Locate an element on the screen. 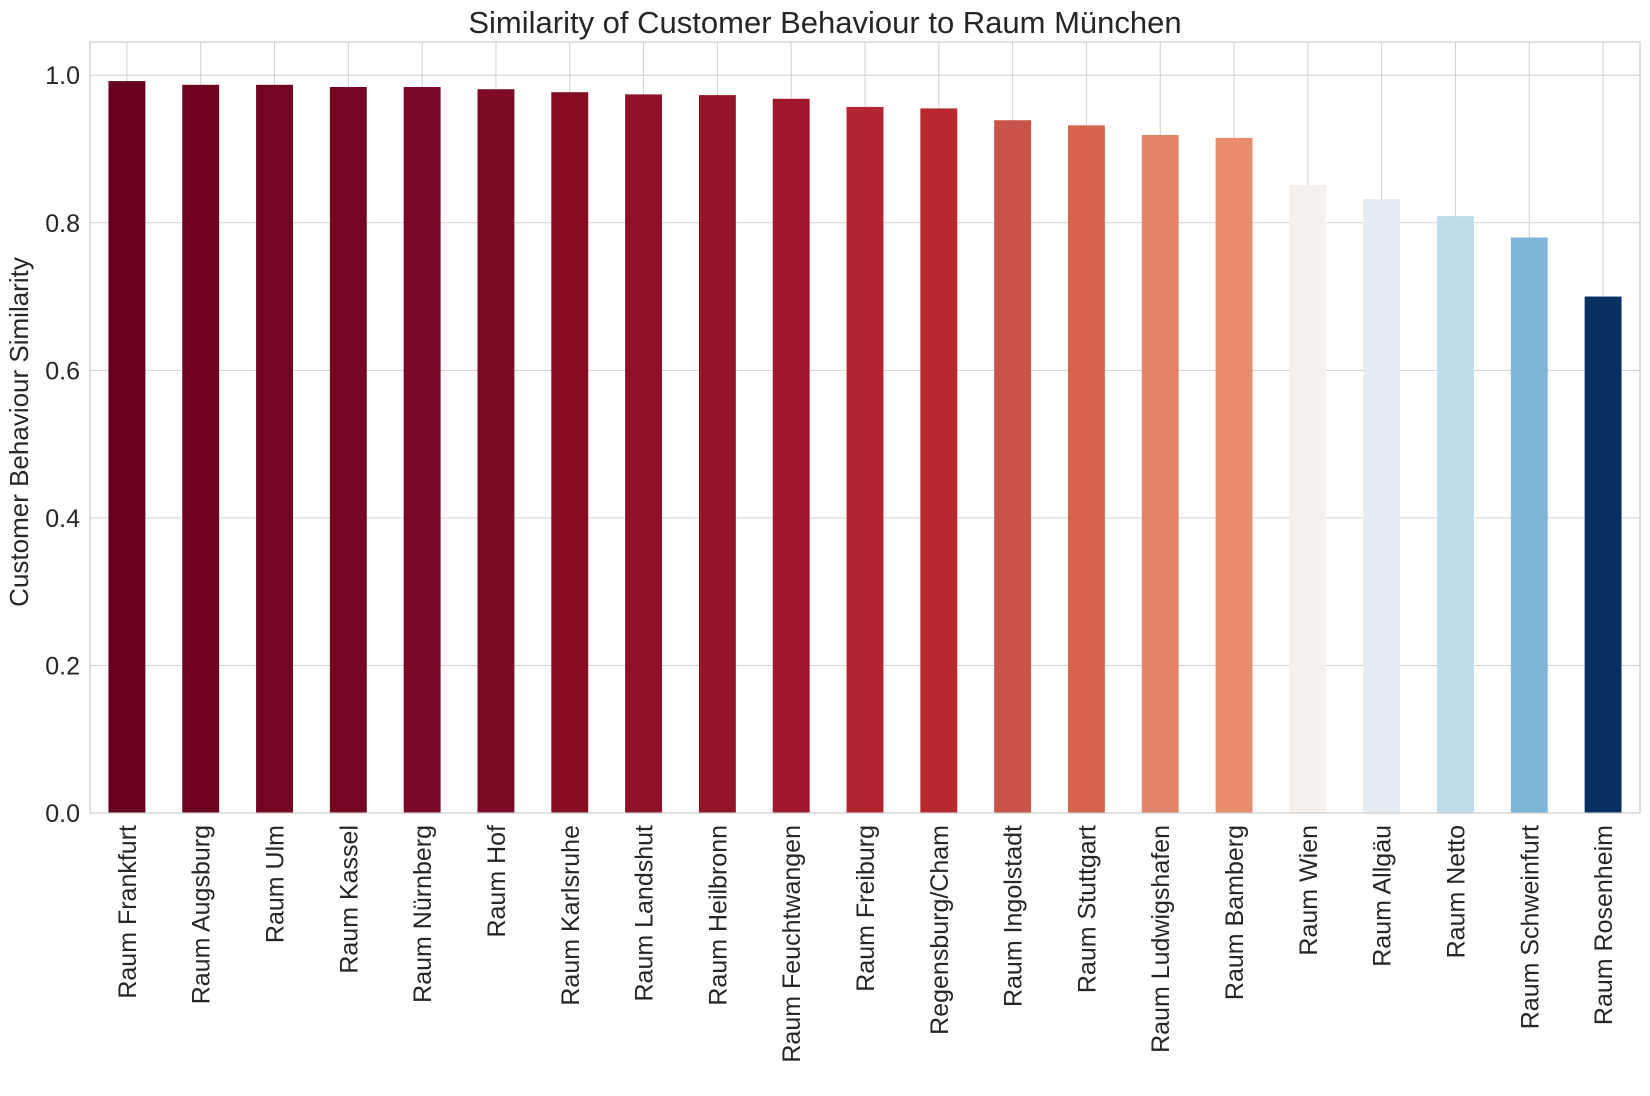  x-tick-label: Raum Wien is located at coordinates (1309, 890).